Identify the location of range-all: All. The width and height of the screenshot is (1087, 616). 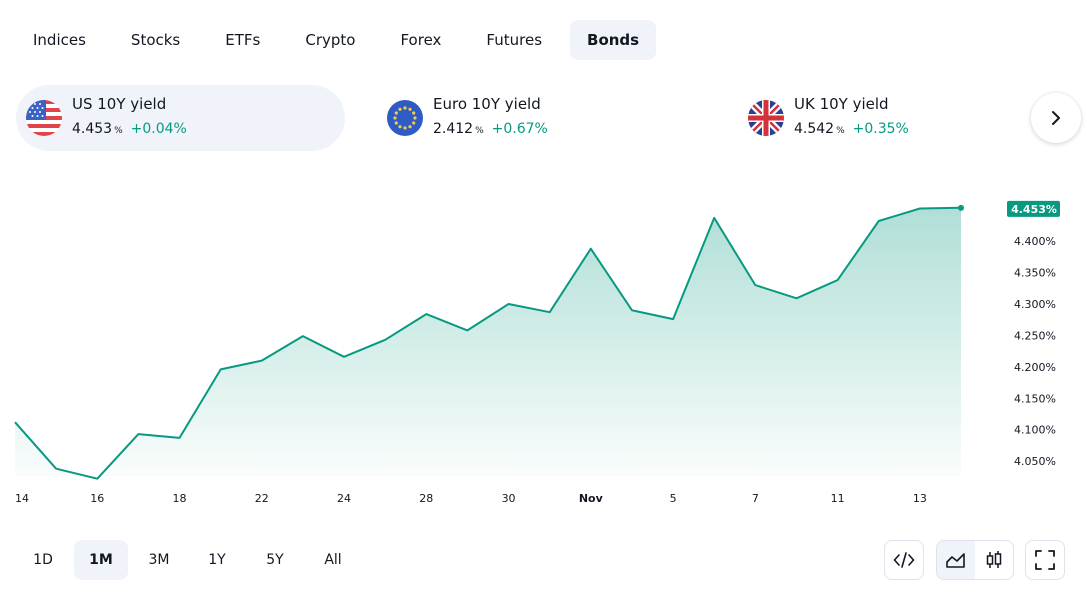
(333, 560).